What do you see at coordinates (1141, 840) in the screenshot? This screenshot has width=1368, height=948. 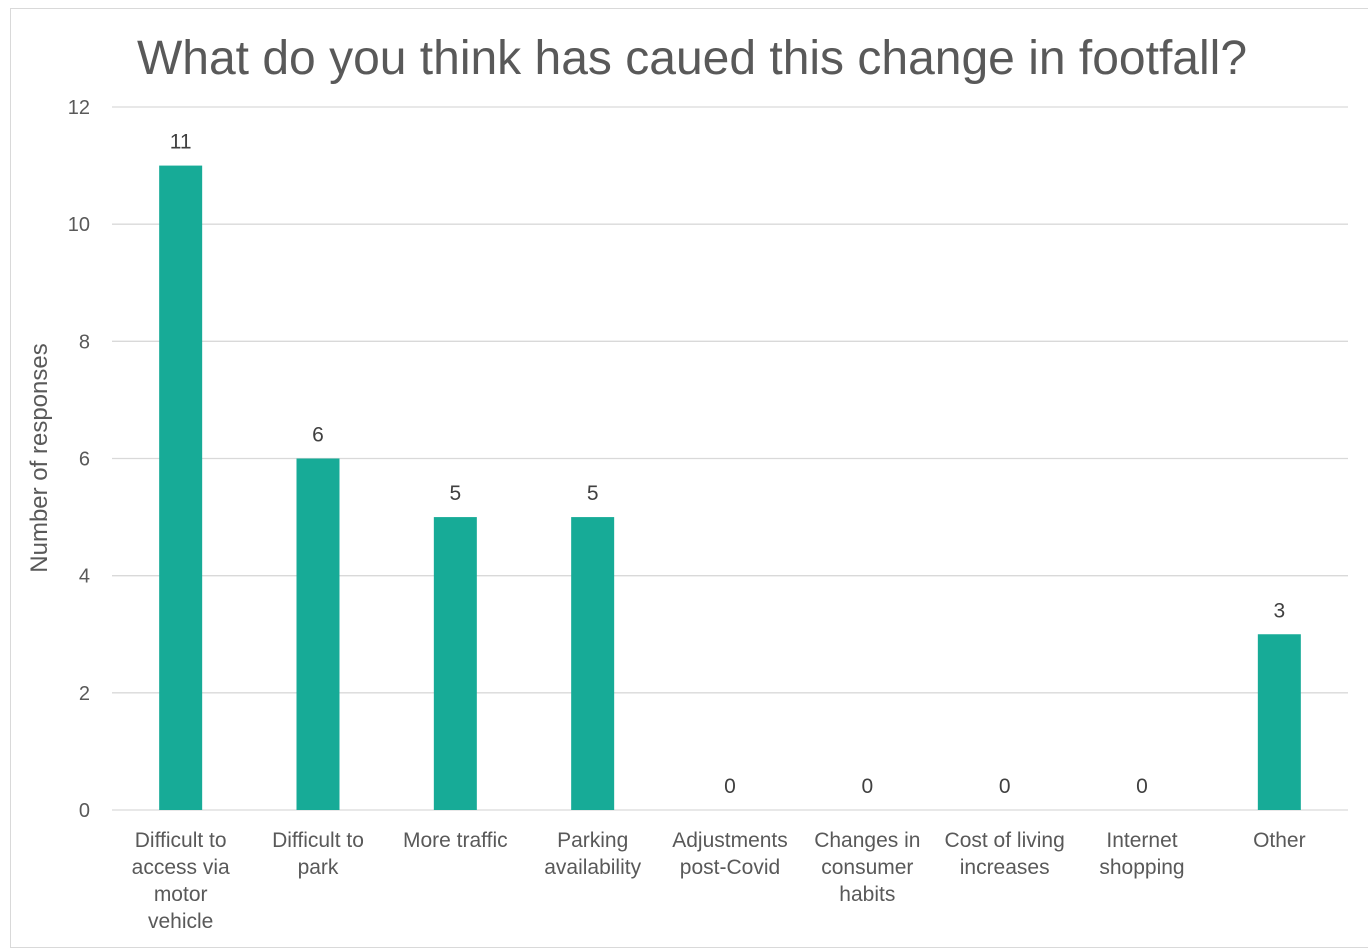 I see `x-category-label-line: Internet` at bounding box center [1141, 840].